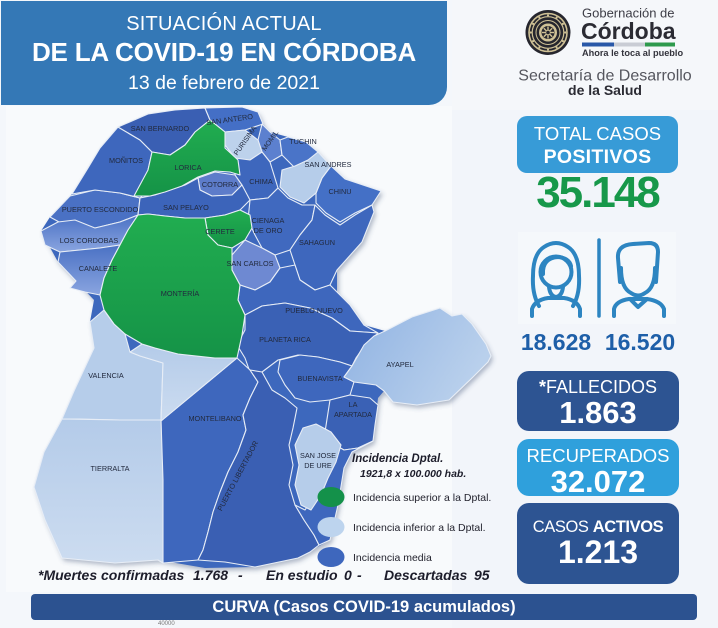 Image resolution: width=718 pixels, height=628 pixels. What do you see at coordinates (628, 31) in the screenshot?
I see `svg-text: Córdoba` at bounding box center [628, 31].